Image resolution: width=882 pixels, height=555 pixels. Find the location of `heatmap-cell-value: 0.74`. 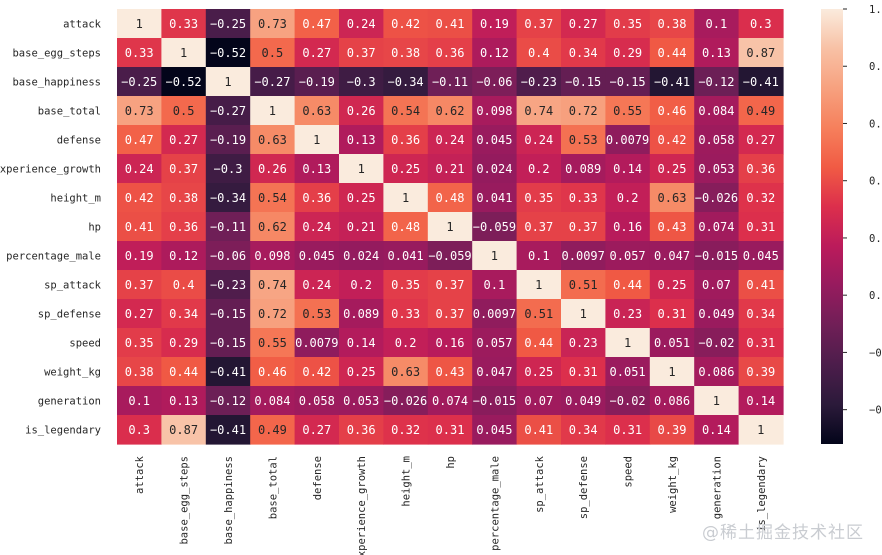

heatmap-cell-value: 0.74 is located at coordinates (538, 111).